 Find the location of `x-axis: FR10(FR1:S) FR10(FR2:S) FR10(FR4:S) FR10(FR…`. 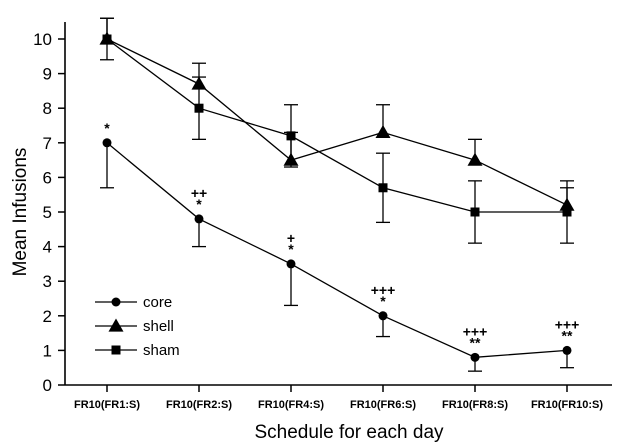

x-axis: FR10(FR1:S) FR10(FR2:S) FR10(FR4:S) FR10(FR… is located at coordinates (338, 397).